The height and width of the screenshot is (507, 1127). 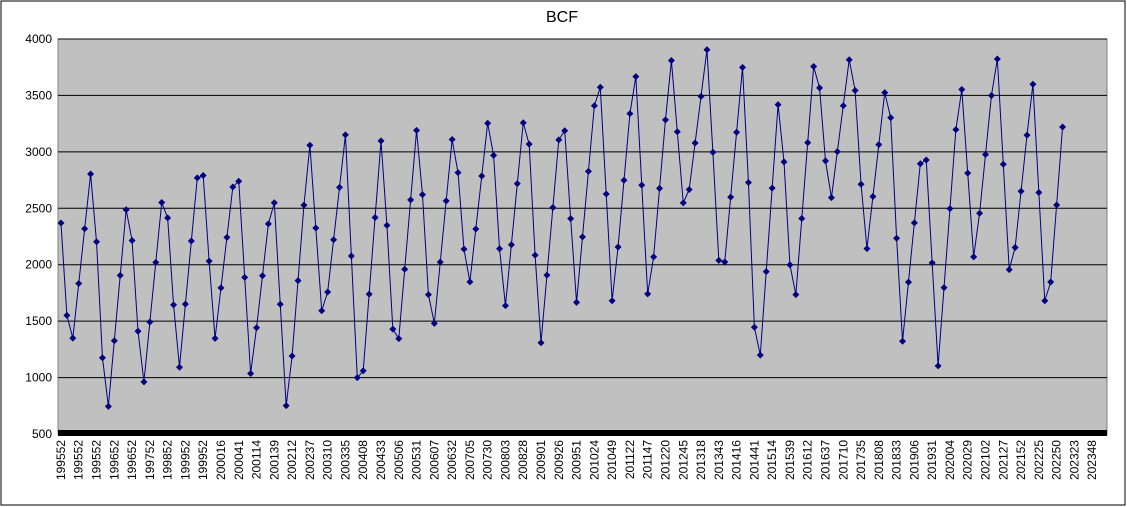 What do you see at coordinates (843, 460) in the screenshot?
I see `x-tick-label: 201710` at bounding box center [843, 460].